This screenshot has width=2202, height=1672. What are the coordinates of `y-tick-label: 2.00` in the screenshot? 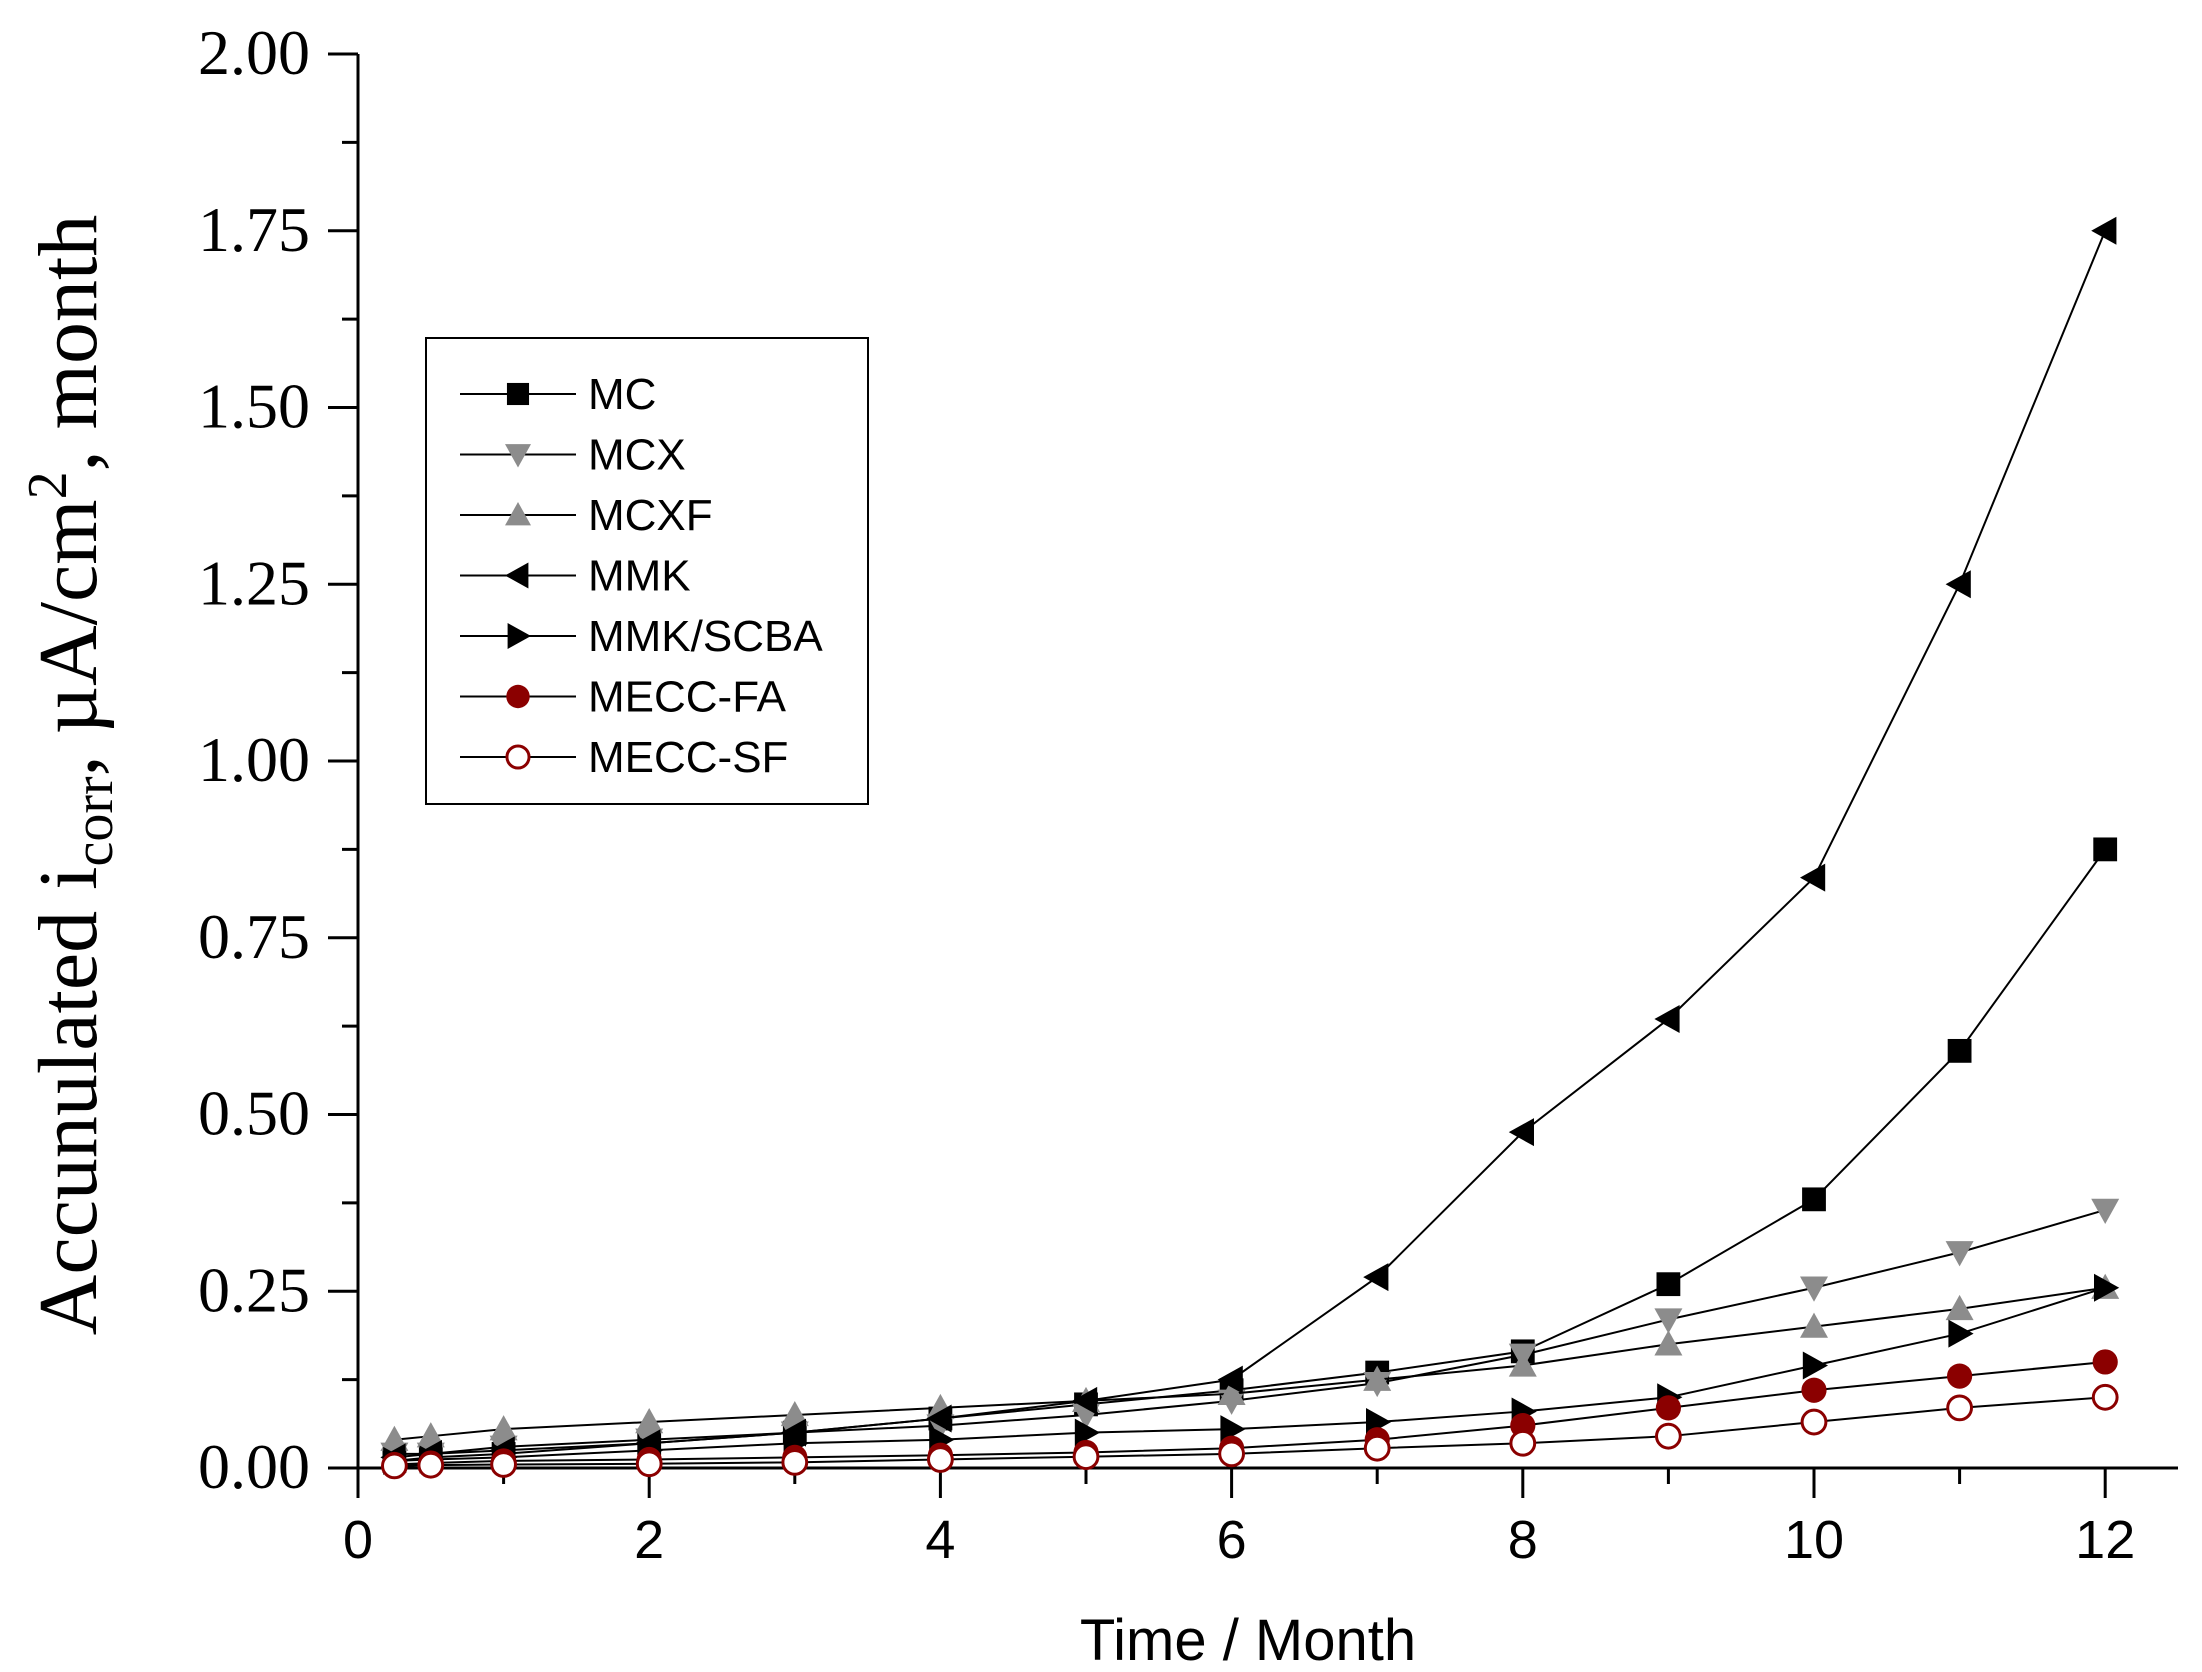 It's located at (254, 52).